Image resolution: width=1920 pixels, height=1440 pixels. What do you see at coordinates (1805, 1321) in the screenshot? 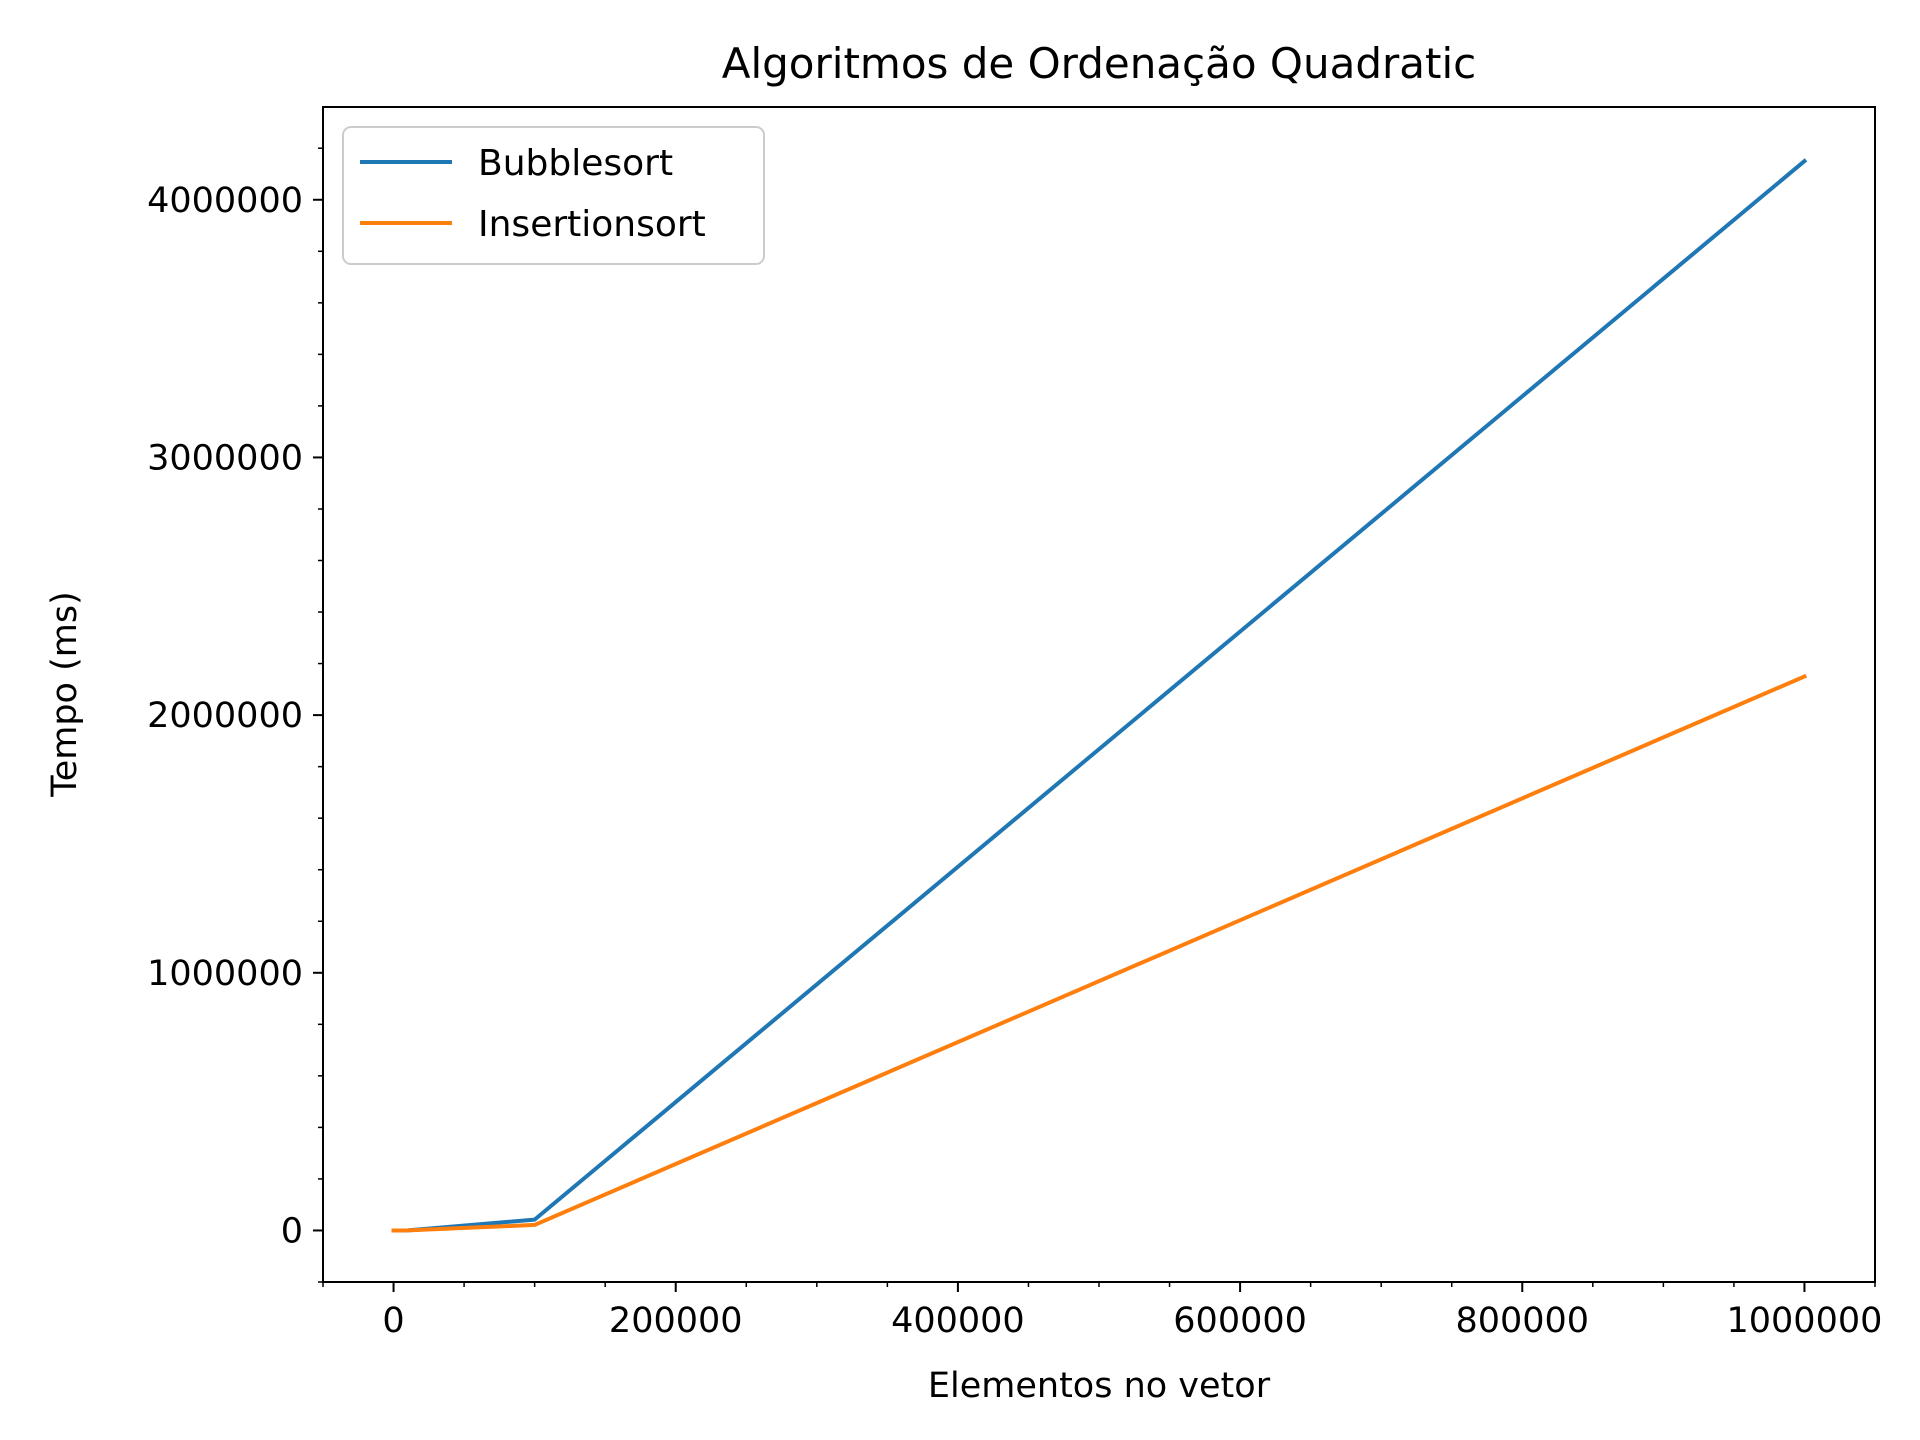
I see `x-tick-label: 1000000` at bounding box center [1805, 1321].